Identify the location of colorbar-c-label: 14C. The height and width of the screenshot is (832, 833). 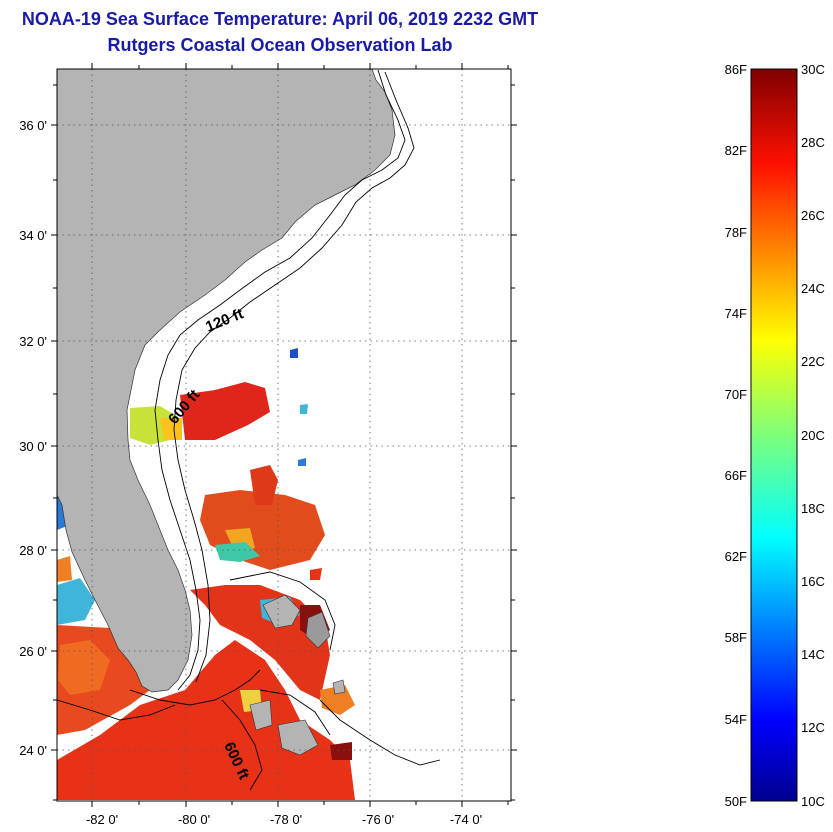
(813, 654).